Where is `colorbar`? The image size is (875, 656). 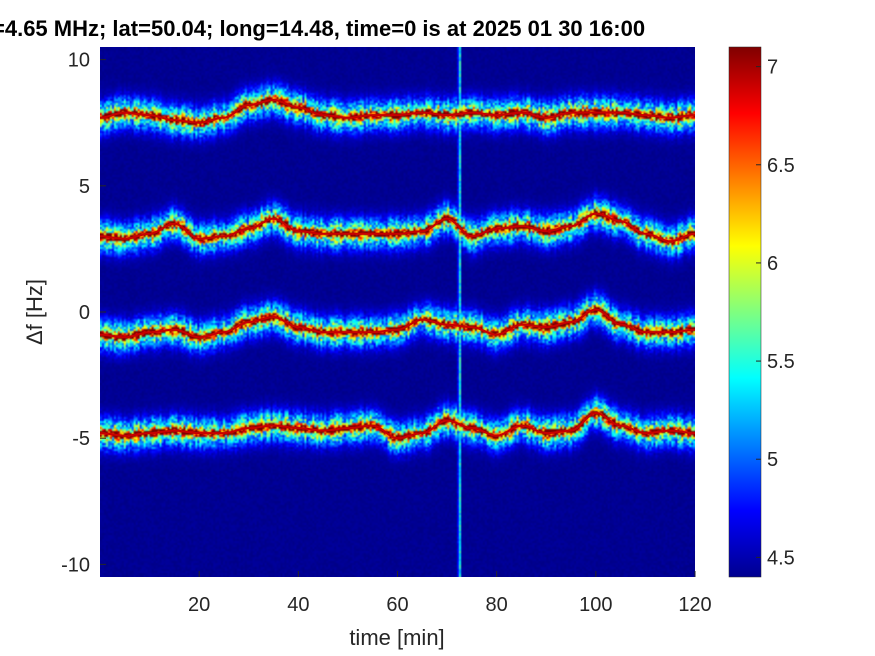 colorbar is located at coordinates (745, 312).